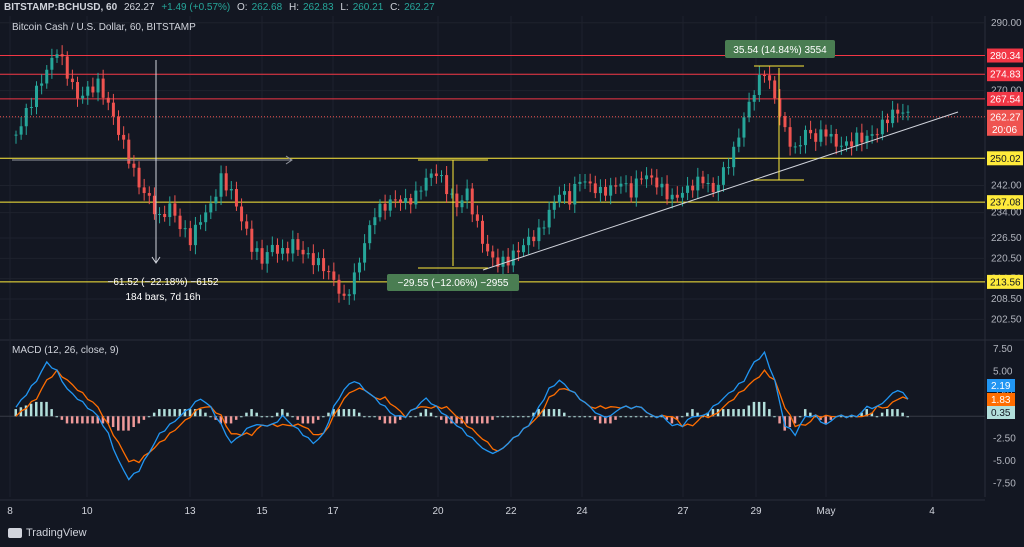 This screenshot has height=547, width=1024. Describe the element at coordinates (1006, 238) in the screenshot. I see `y-tick-label: 226.50` at that location.